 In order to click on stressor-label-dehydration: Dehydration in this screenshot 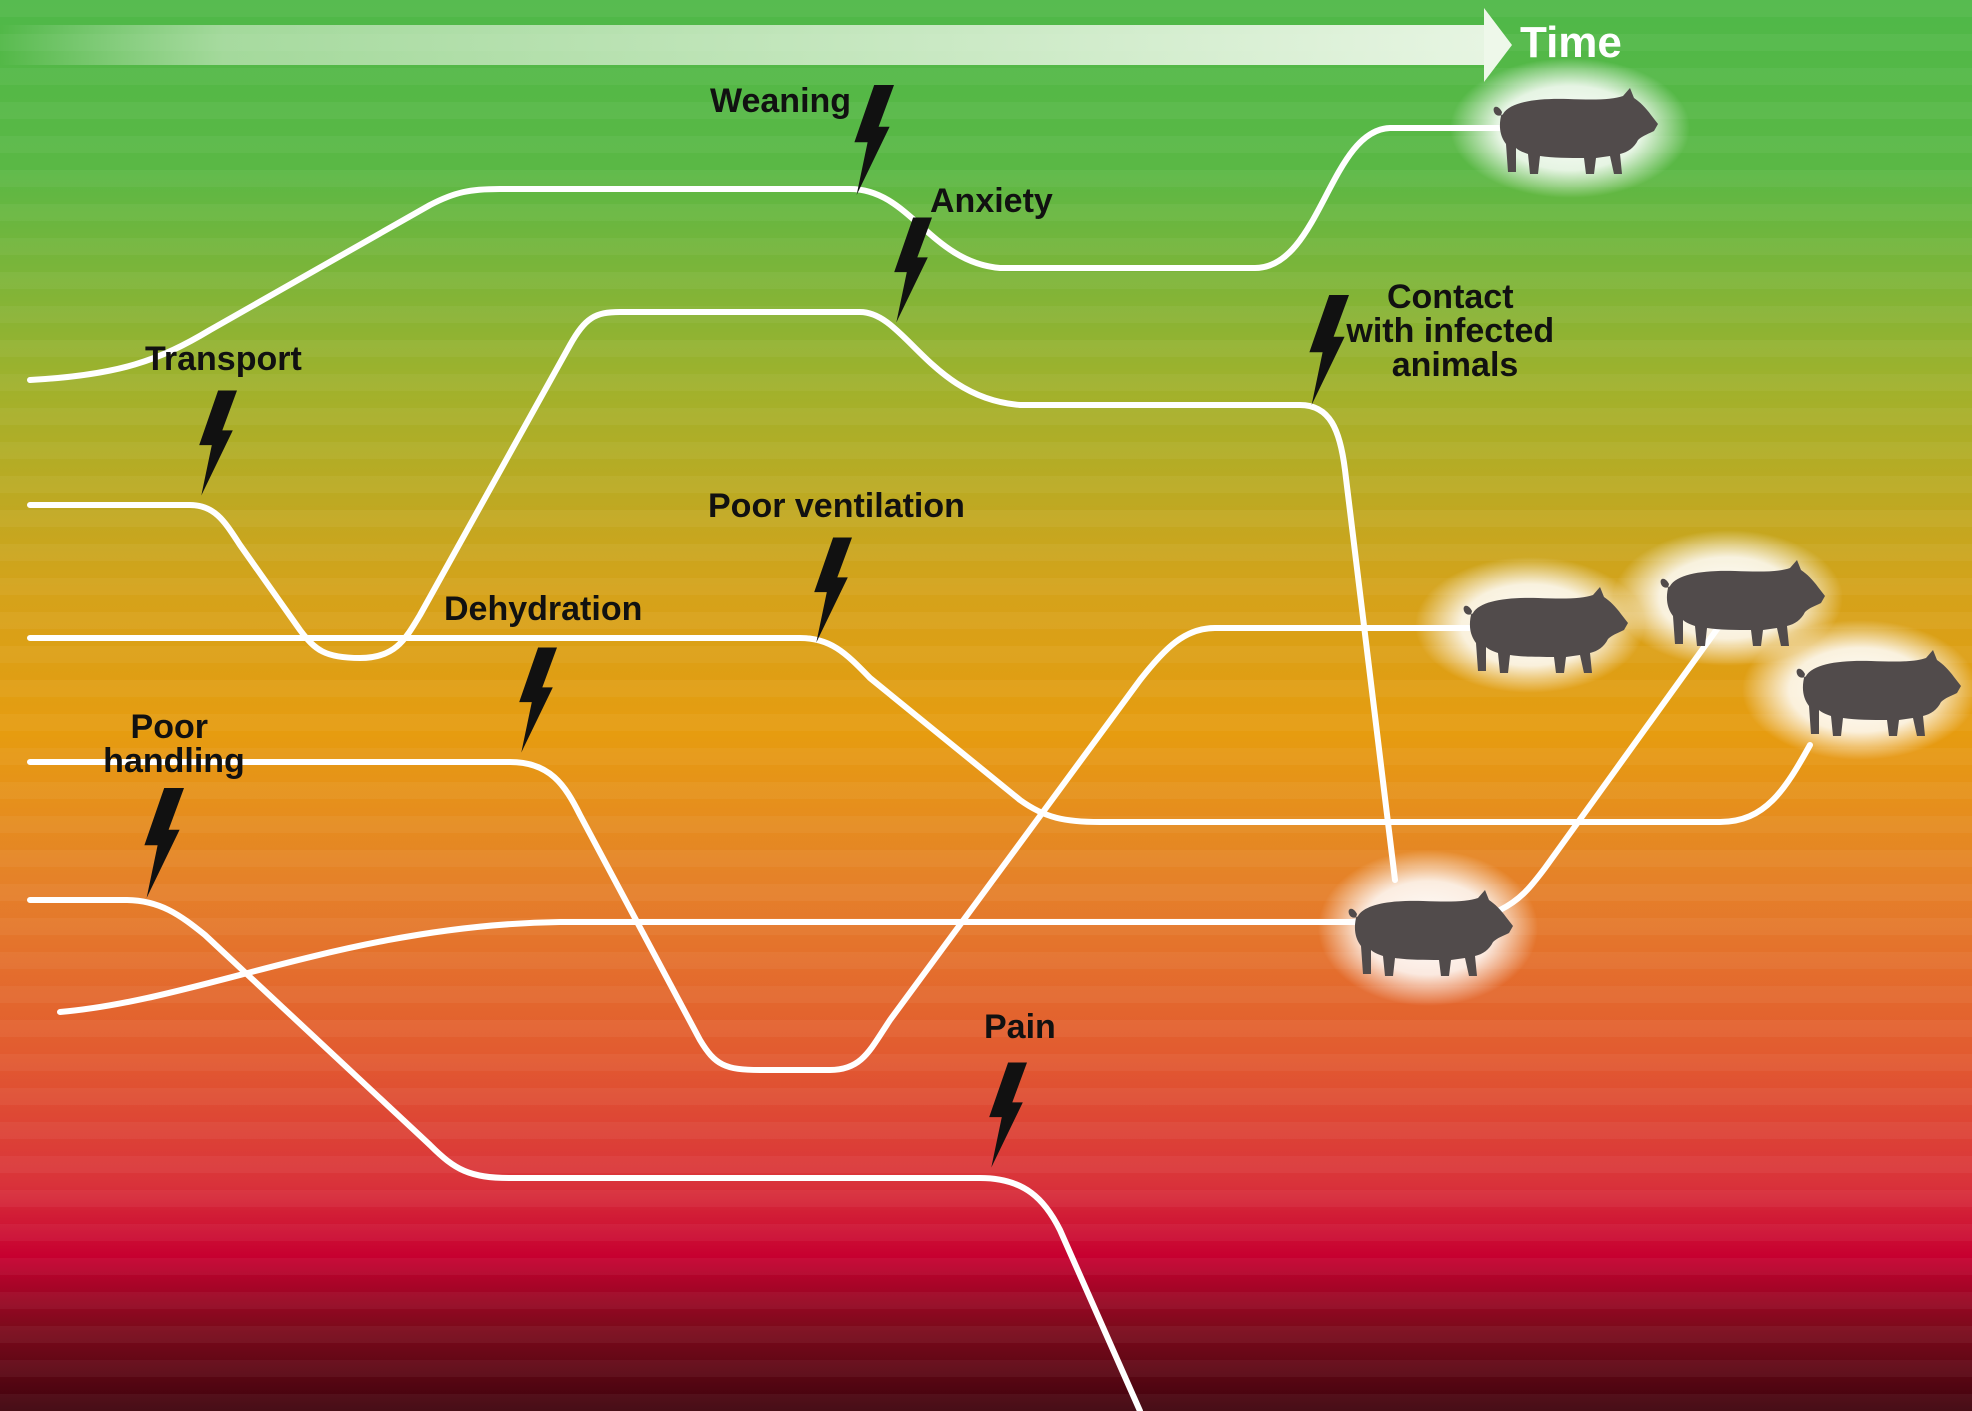, I will do `click(543, 609)`.